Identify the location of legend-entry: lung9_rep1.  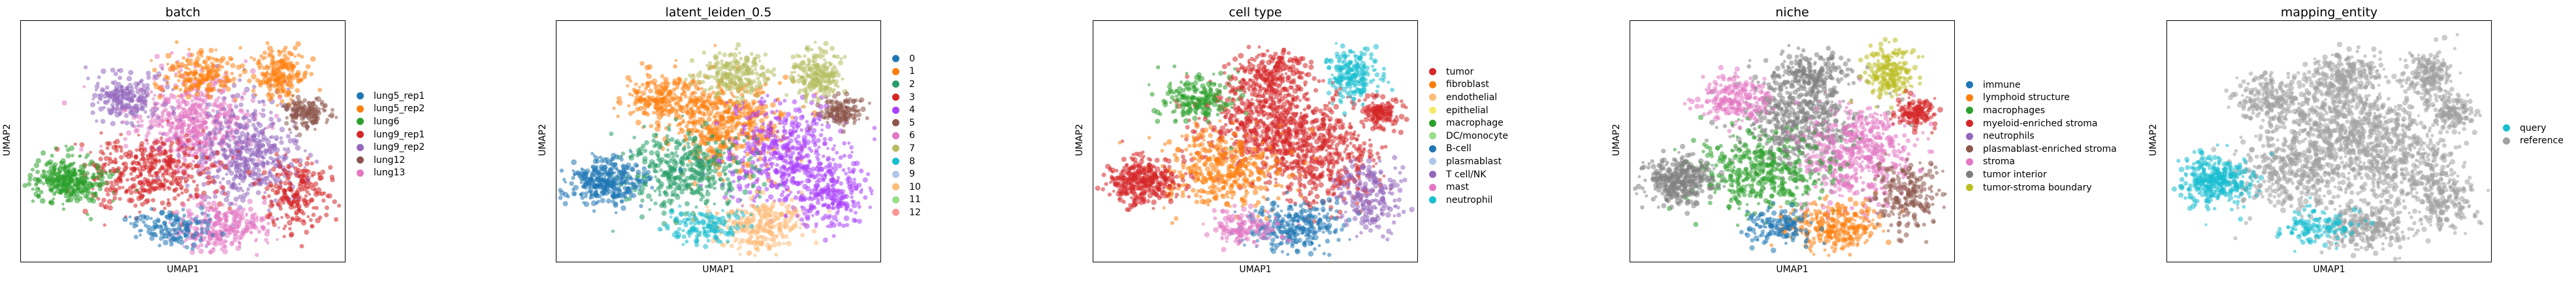
(391, 134).